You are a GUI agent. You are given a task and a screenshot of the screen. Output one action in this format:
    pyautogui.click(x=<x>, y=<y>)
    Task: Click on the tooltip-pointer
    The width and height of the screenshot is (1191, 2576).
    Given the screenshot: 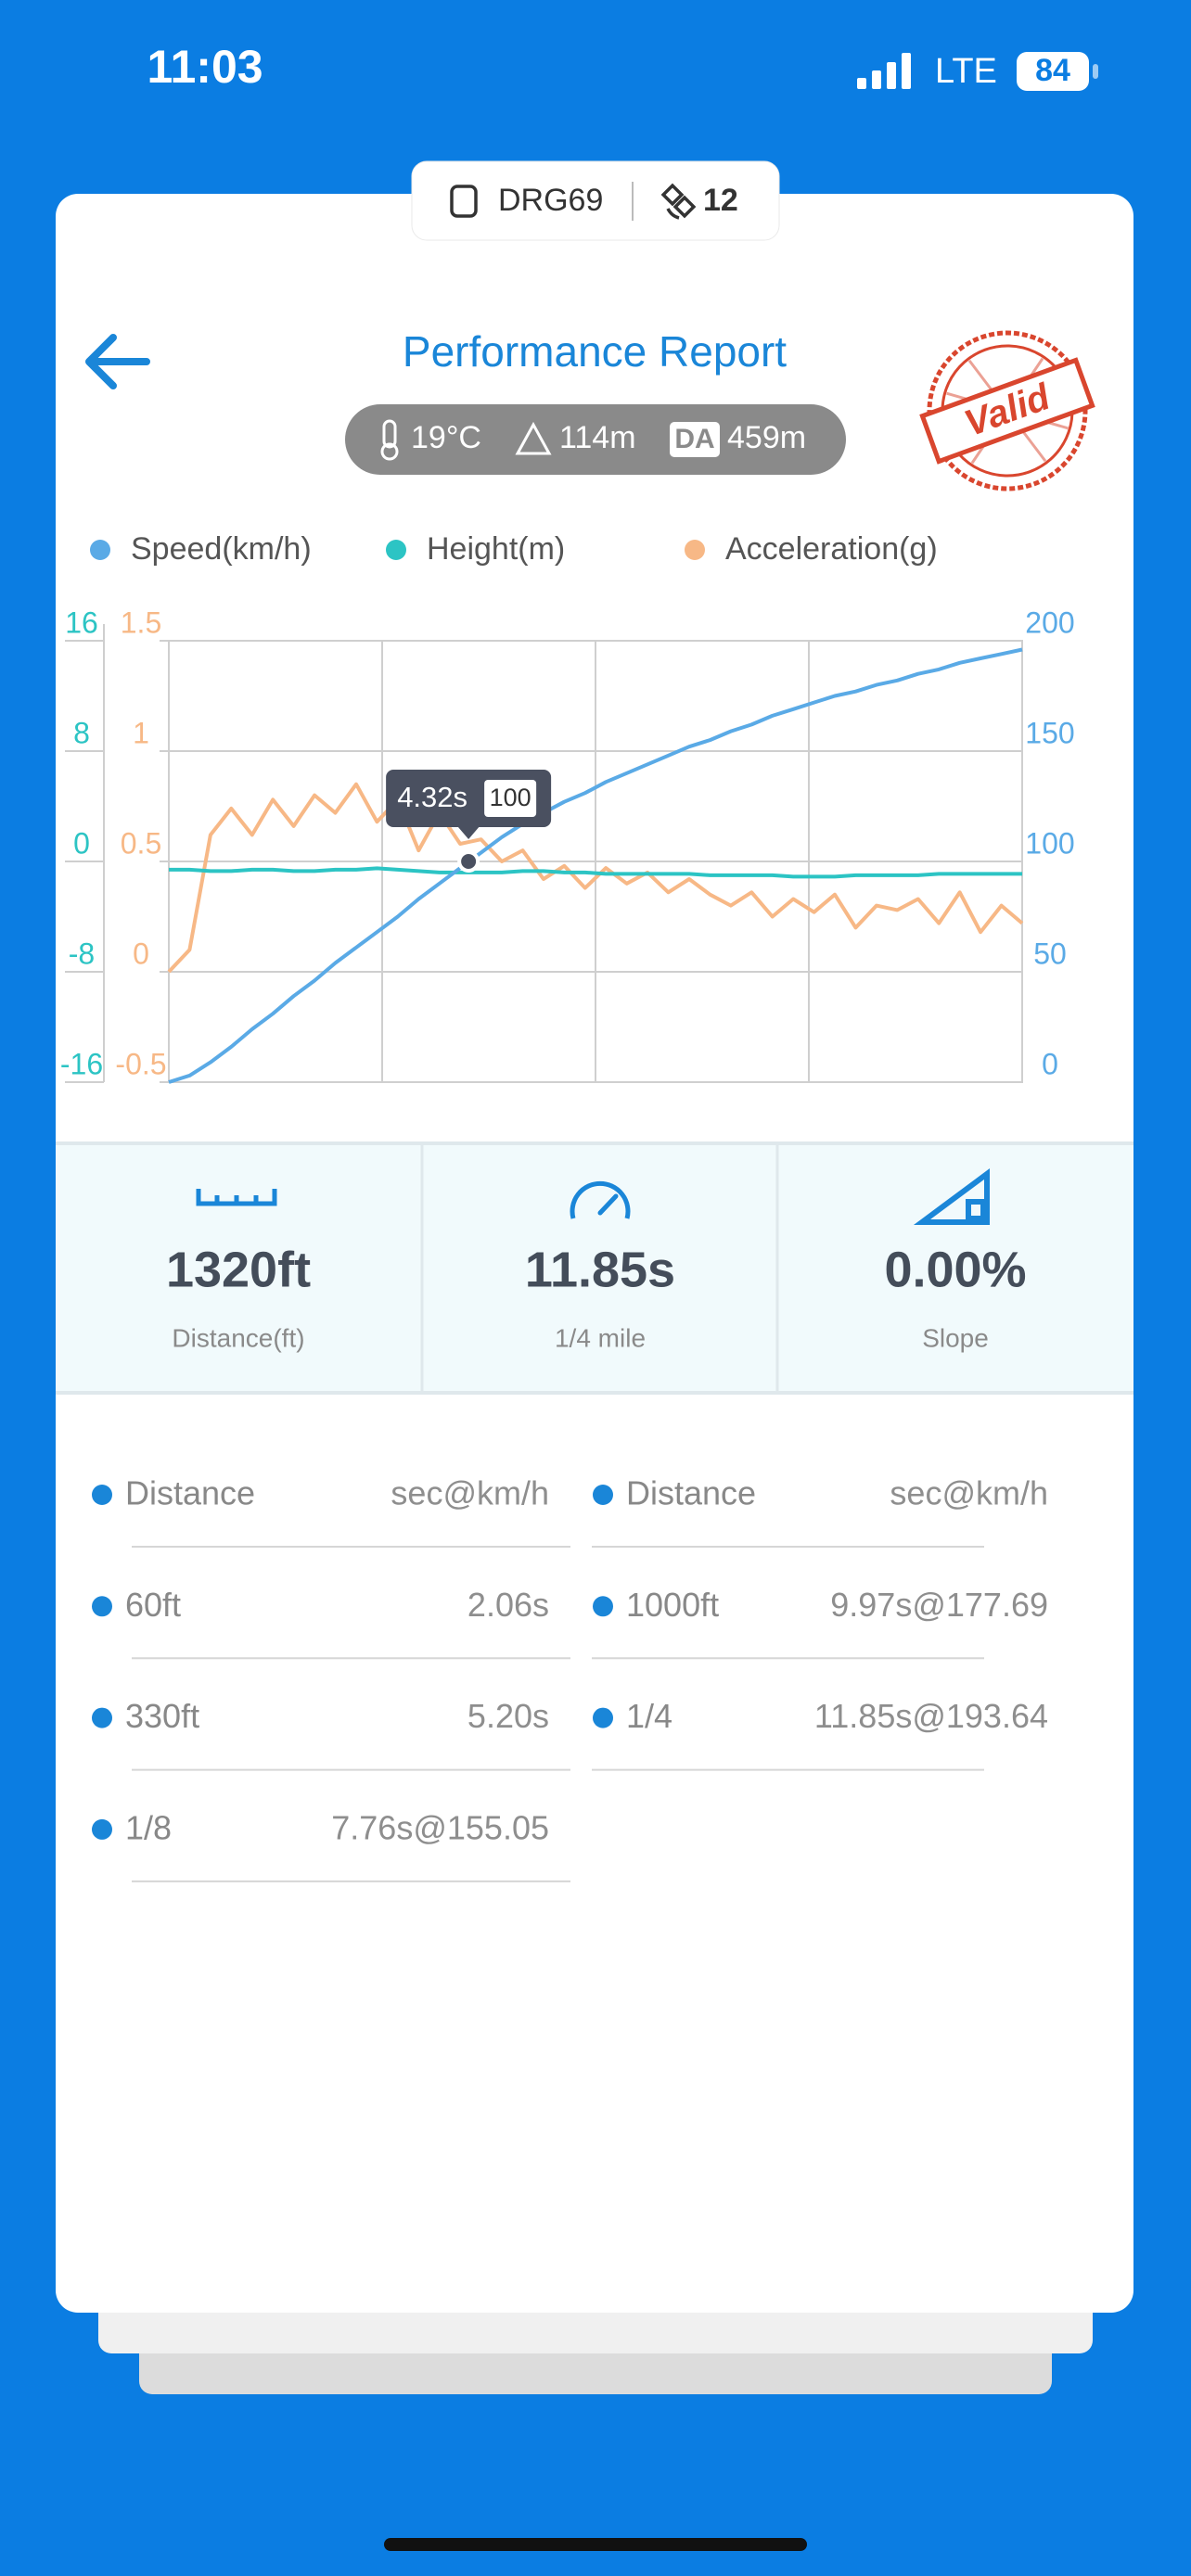 What is the action you would take?
    pyautogui.click(x=468, y=833)
    